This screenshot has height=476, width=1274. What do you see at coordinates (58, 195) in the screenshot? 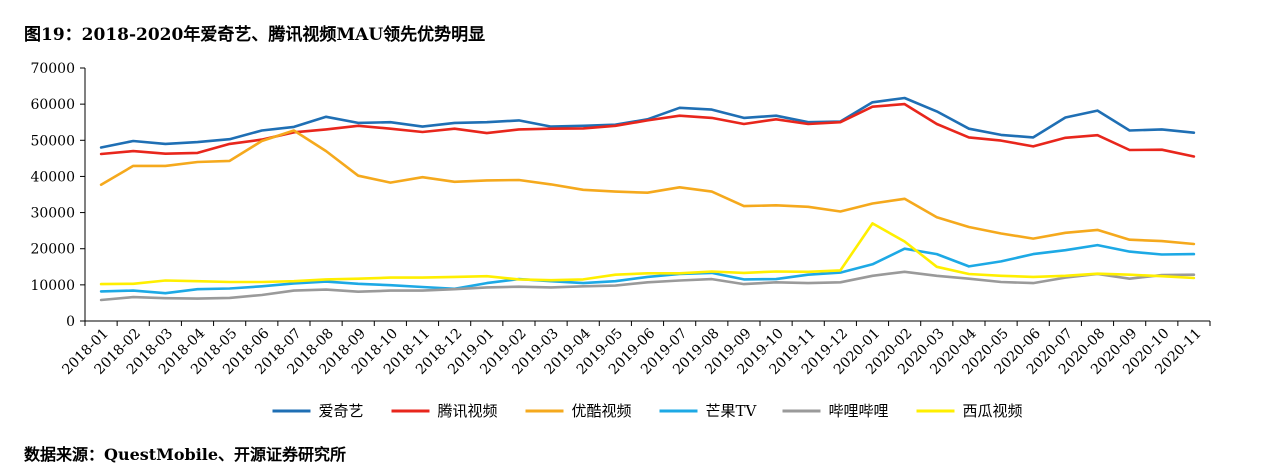
I see `y-axis: 0 10000 20000 30000 40000 50000 60000 70000` at bounding box center [58, 195].